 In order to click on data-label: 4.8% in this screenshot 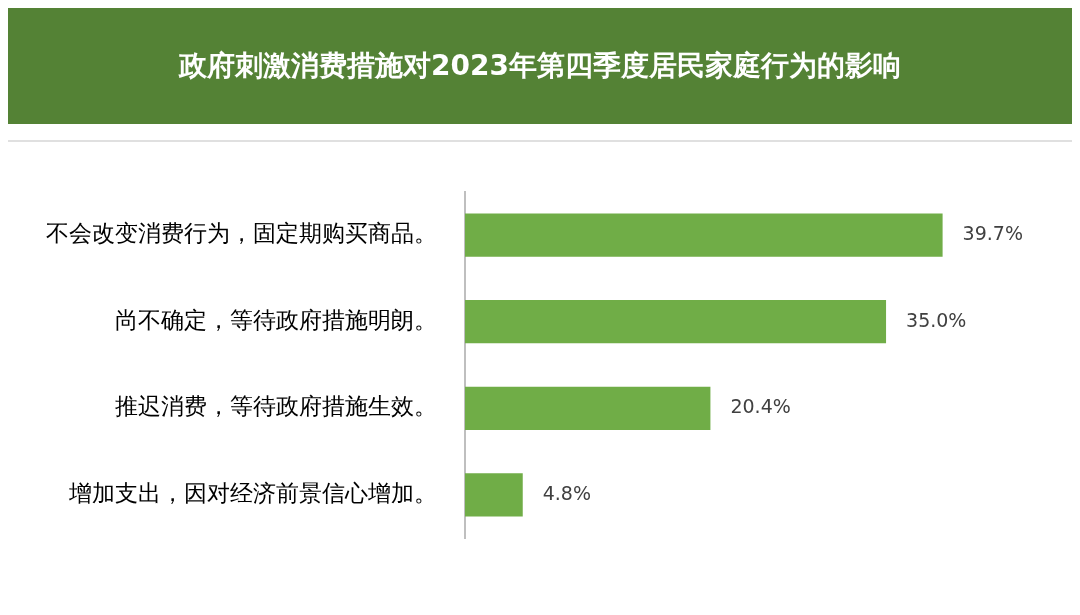, I will do `click(567, 492)`.